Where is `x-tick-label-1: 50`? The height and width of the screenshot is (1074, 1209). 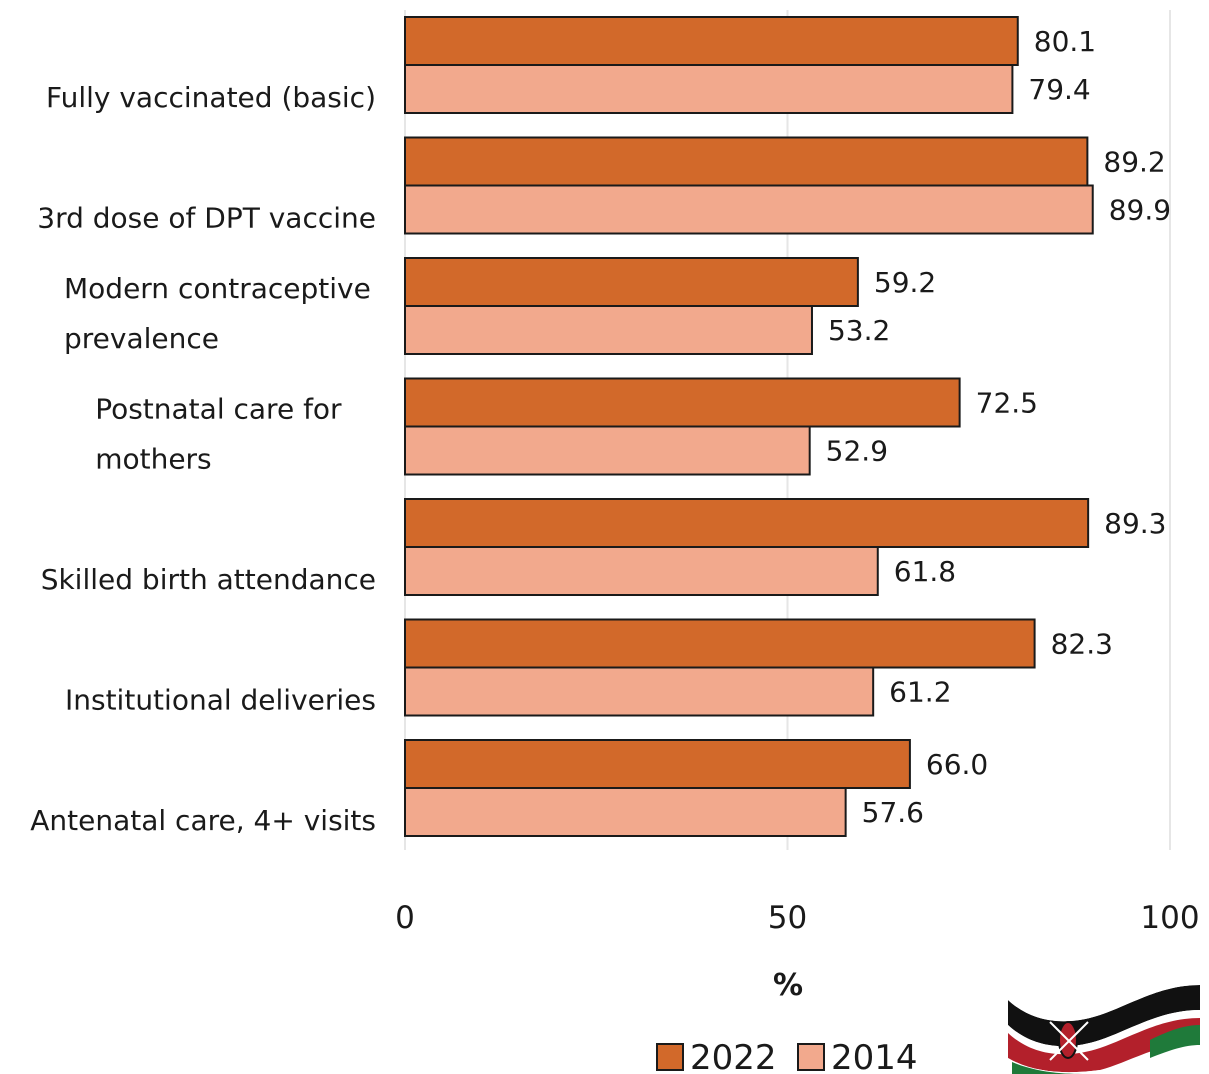
x-tick-label-1: 50 is located at coordinates (787, 918).